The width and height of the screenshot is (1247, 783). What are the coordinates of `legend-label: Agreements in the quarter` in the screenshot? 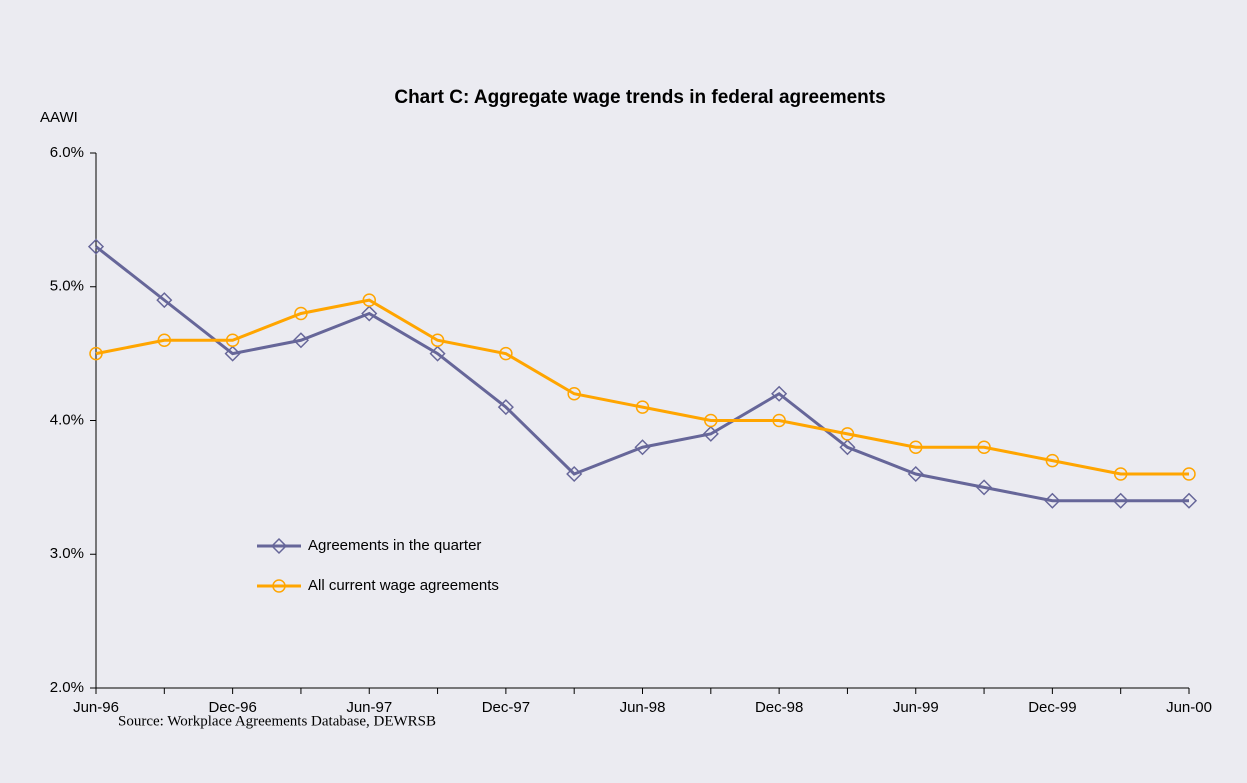 It's located at (394, 545).